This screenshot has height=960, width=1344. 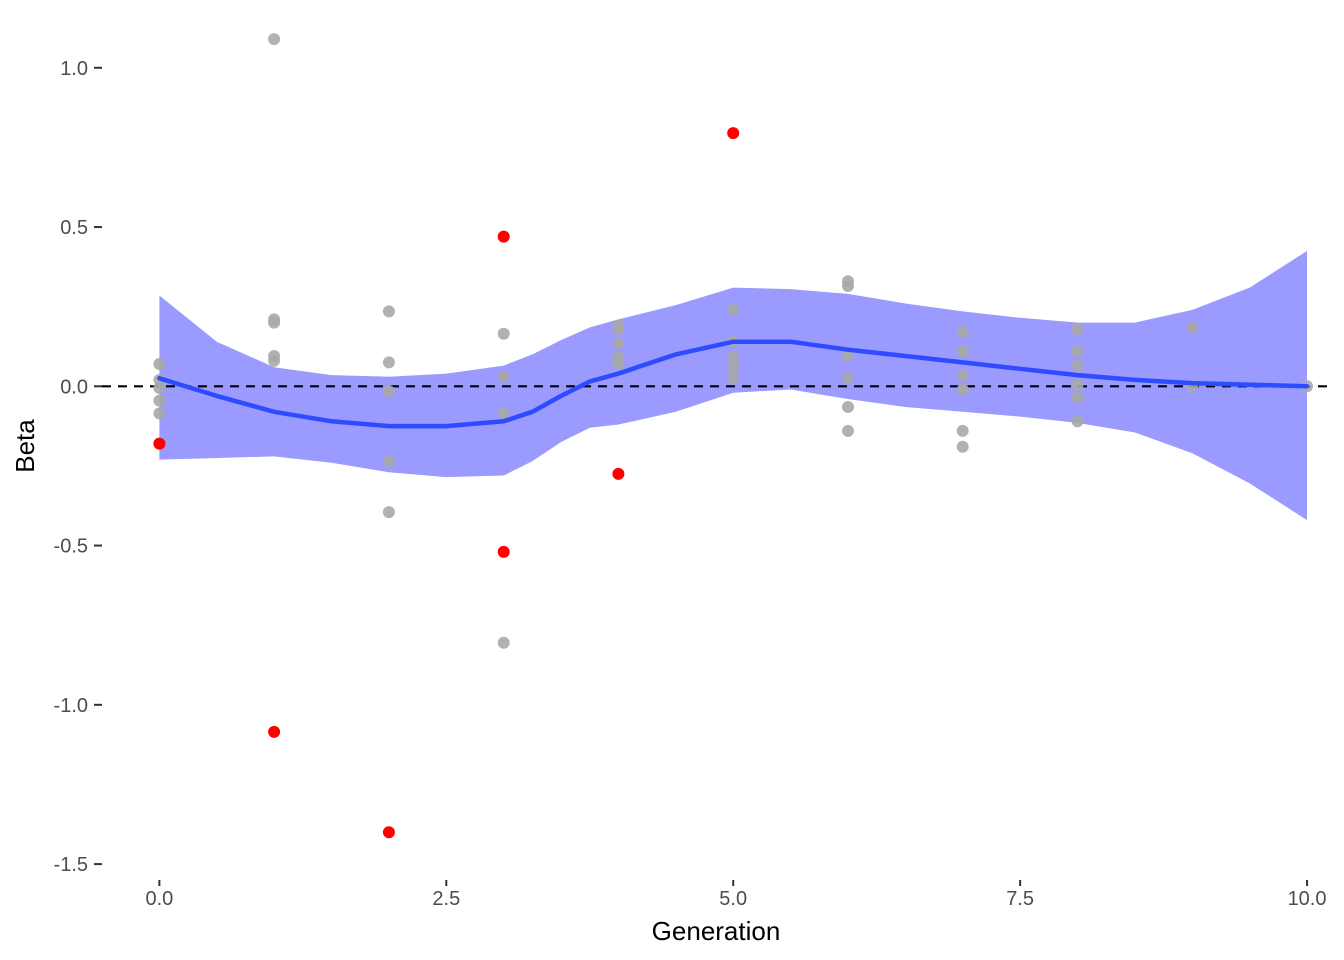 I want to click on x-tick-label: 10.0, so click(x=1307, y=899).